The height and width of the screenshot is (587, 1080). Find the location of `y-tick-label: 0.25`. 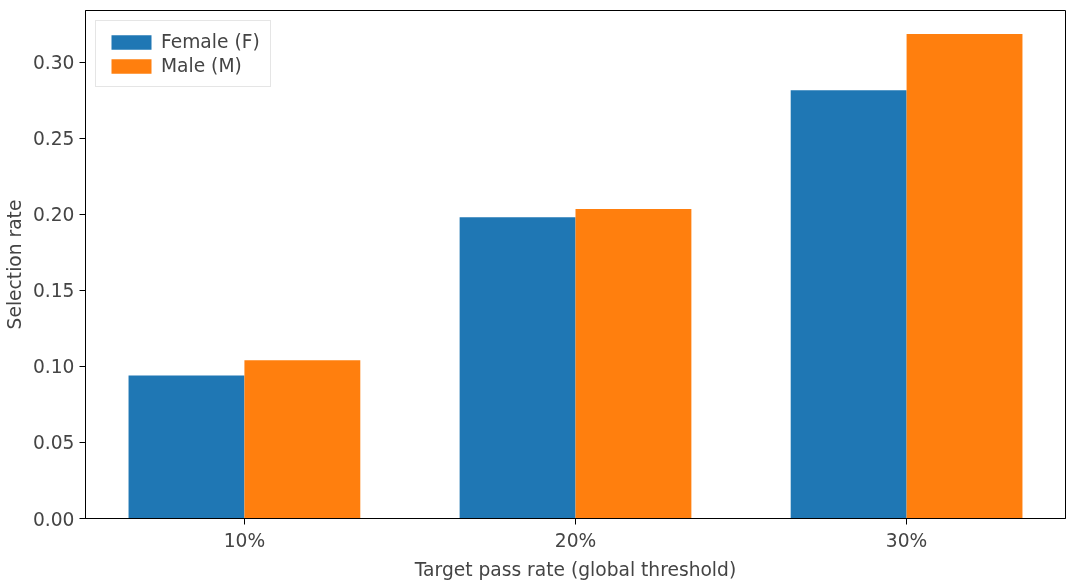

y-tick-label: 0.25 is located at coordinates (53, 139).